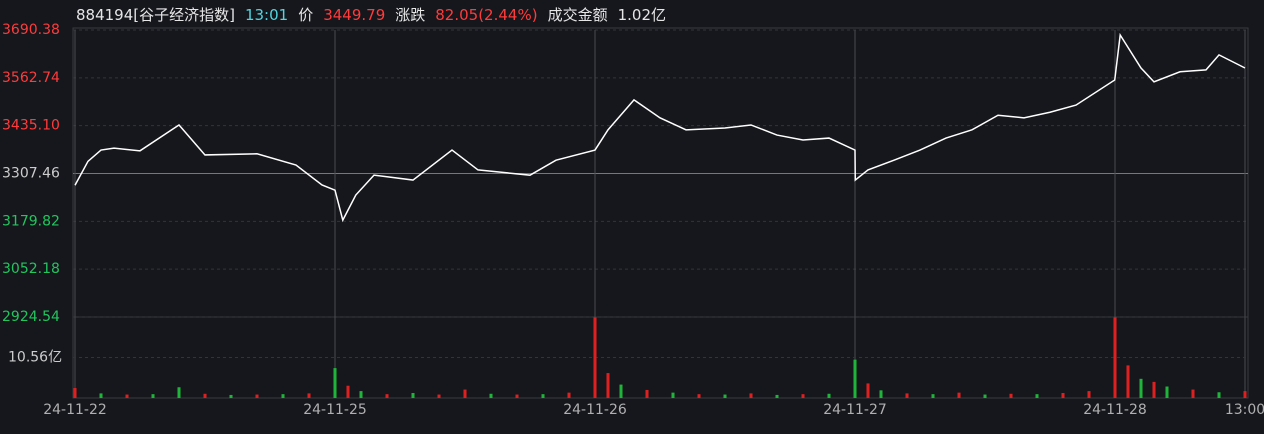  I want to click on x-tick-label: 24-11-26, so click(595, 410).